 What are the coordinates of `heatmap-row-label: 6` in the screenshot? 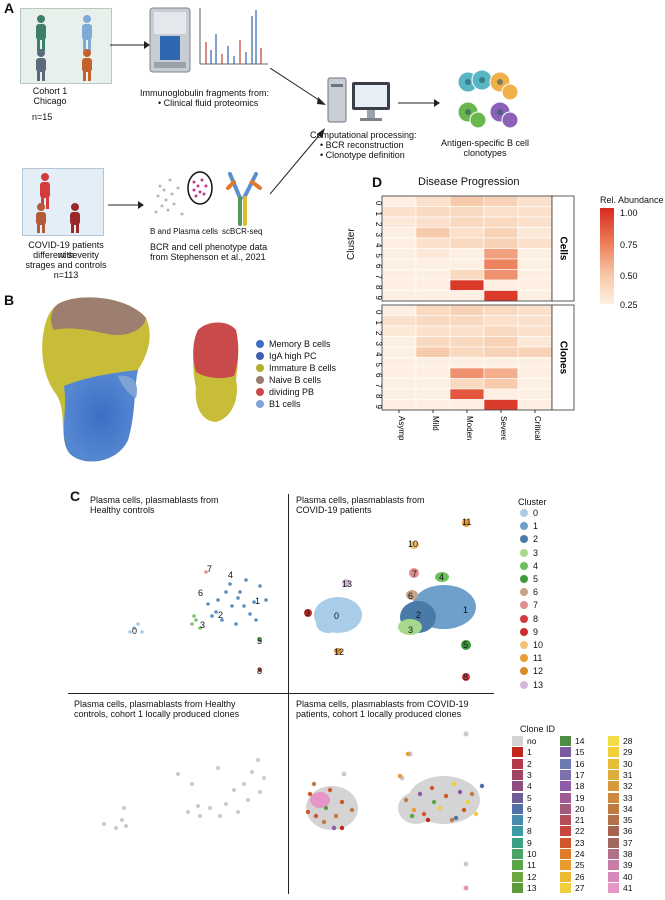 It's located at (378, 266).